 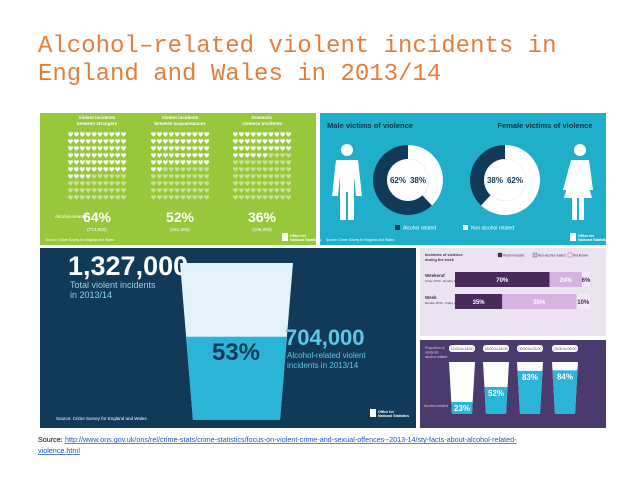 What do you see at coordinates (236, 352) in the screenshot?
I see `share-label: 53%` at bounding box center [236, 352].